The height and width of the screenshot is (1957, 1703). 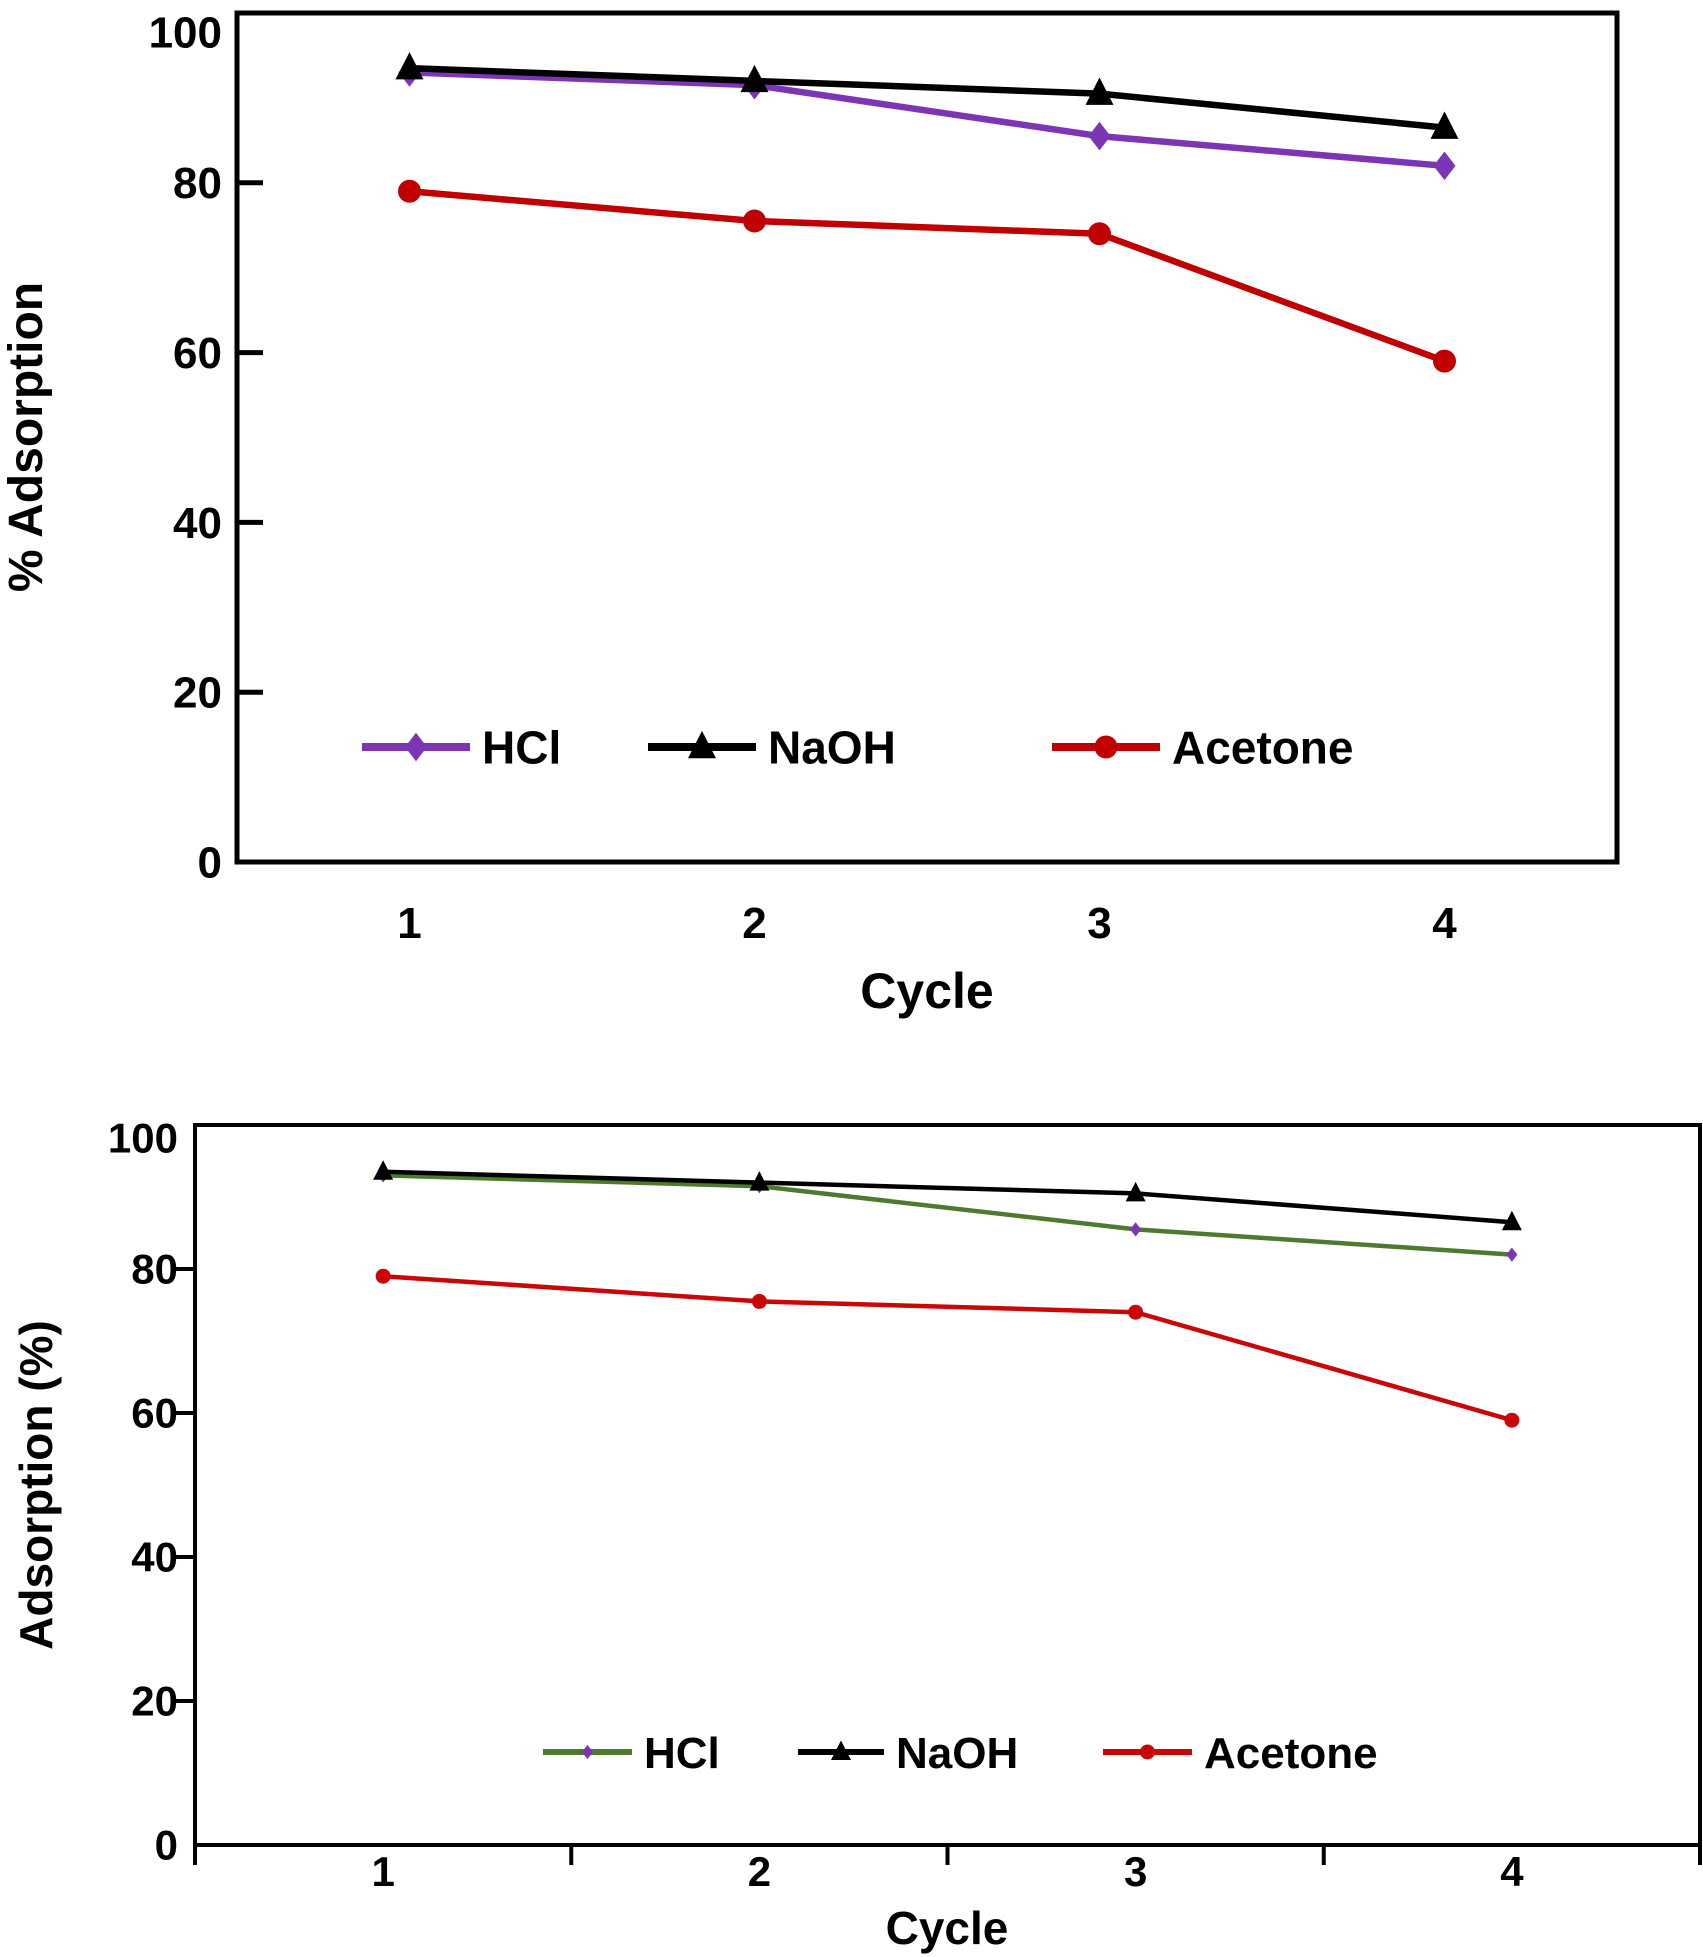 What do you see at coordinates (197, 353) in the screenshot?
I see `top-chart-y-tick-label: 60` at bounding box center [197, 353].